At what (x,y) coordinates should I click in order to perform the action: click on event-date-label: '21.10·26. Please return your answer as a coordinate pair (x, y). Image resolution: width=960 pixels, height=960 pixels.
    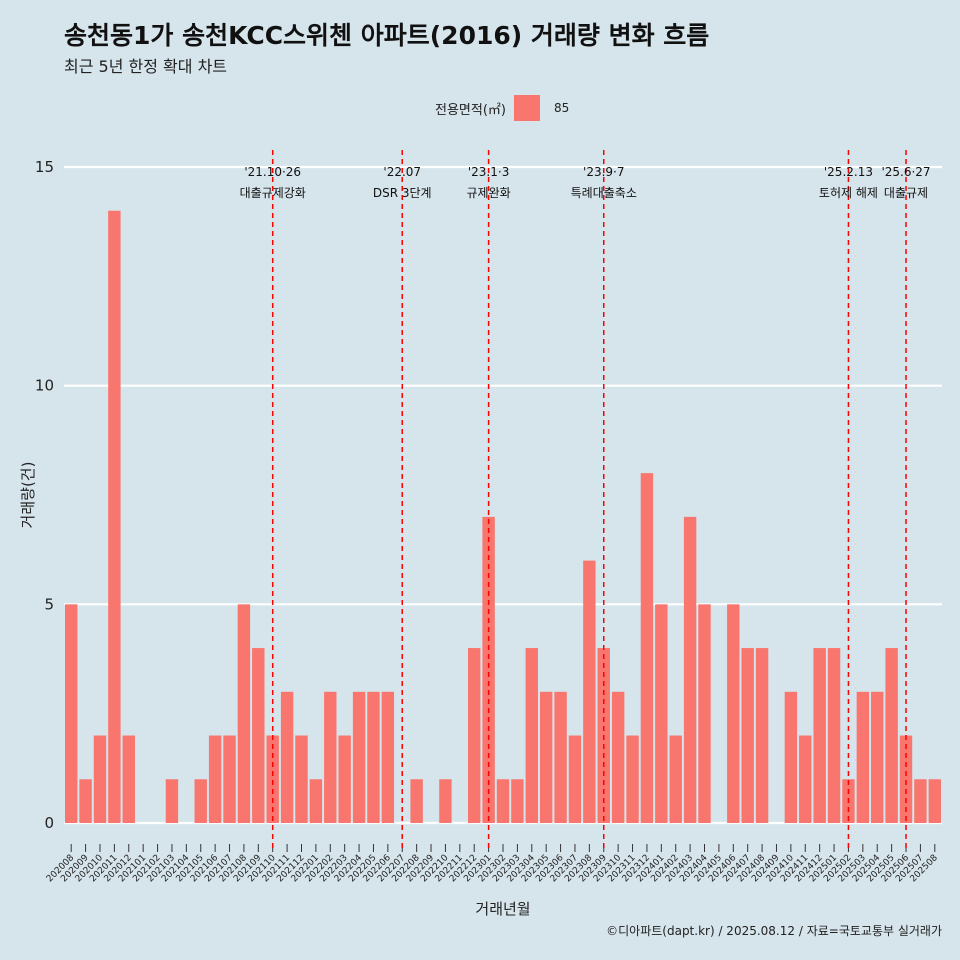
    Looking at the image, I should click on (272, 172).